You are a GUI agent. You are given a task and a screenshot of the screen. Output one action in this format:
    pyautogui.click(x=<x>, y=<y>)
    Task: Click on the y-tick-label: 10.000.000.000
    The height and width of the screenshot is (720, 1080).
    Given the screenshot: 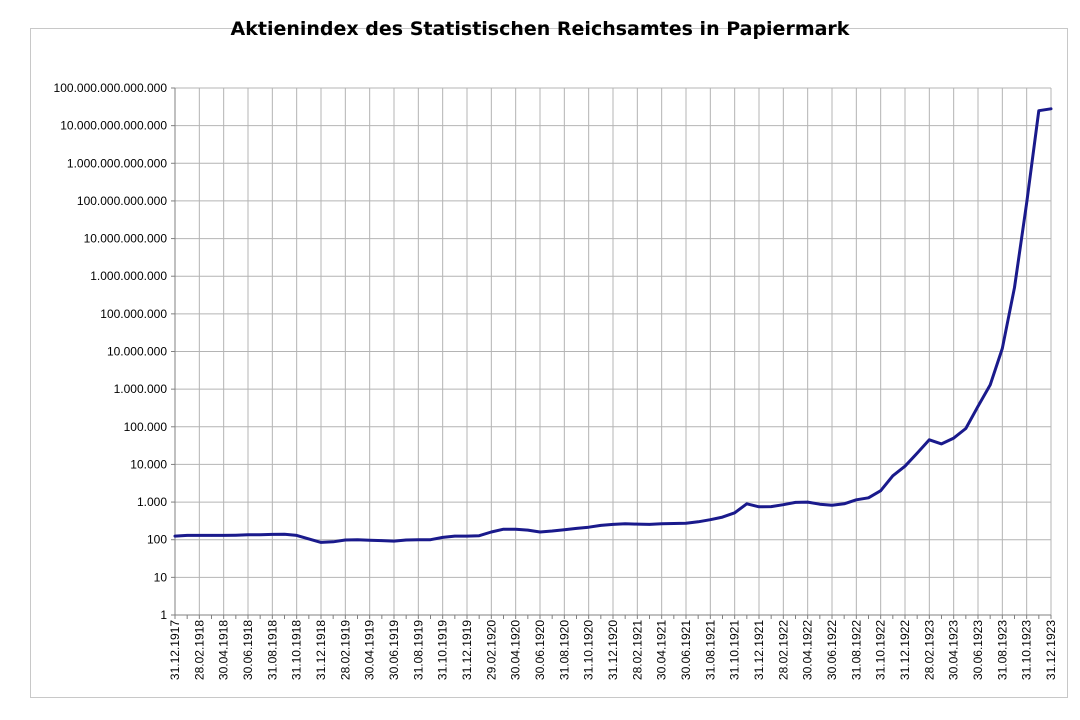 What is the action you would take?
    pyautogui.click(x=126, y=239)
    